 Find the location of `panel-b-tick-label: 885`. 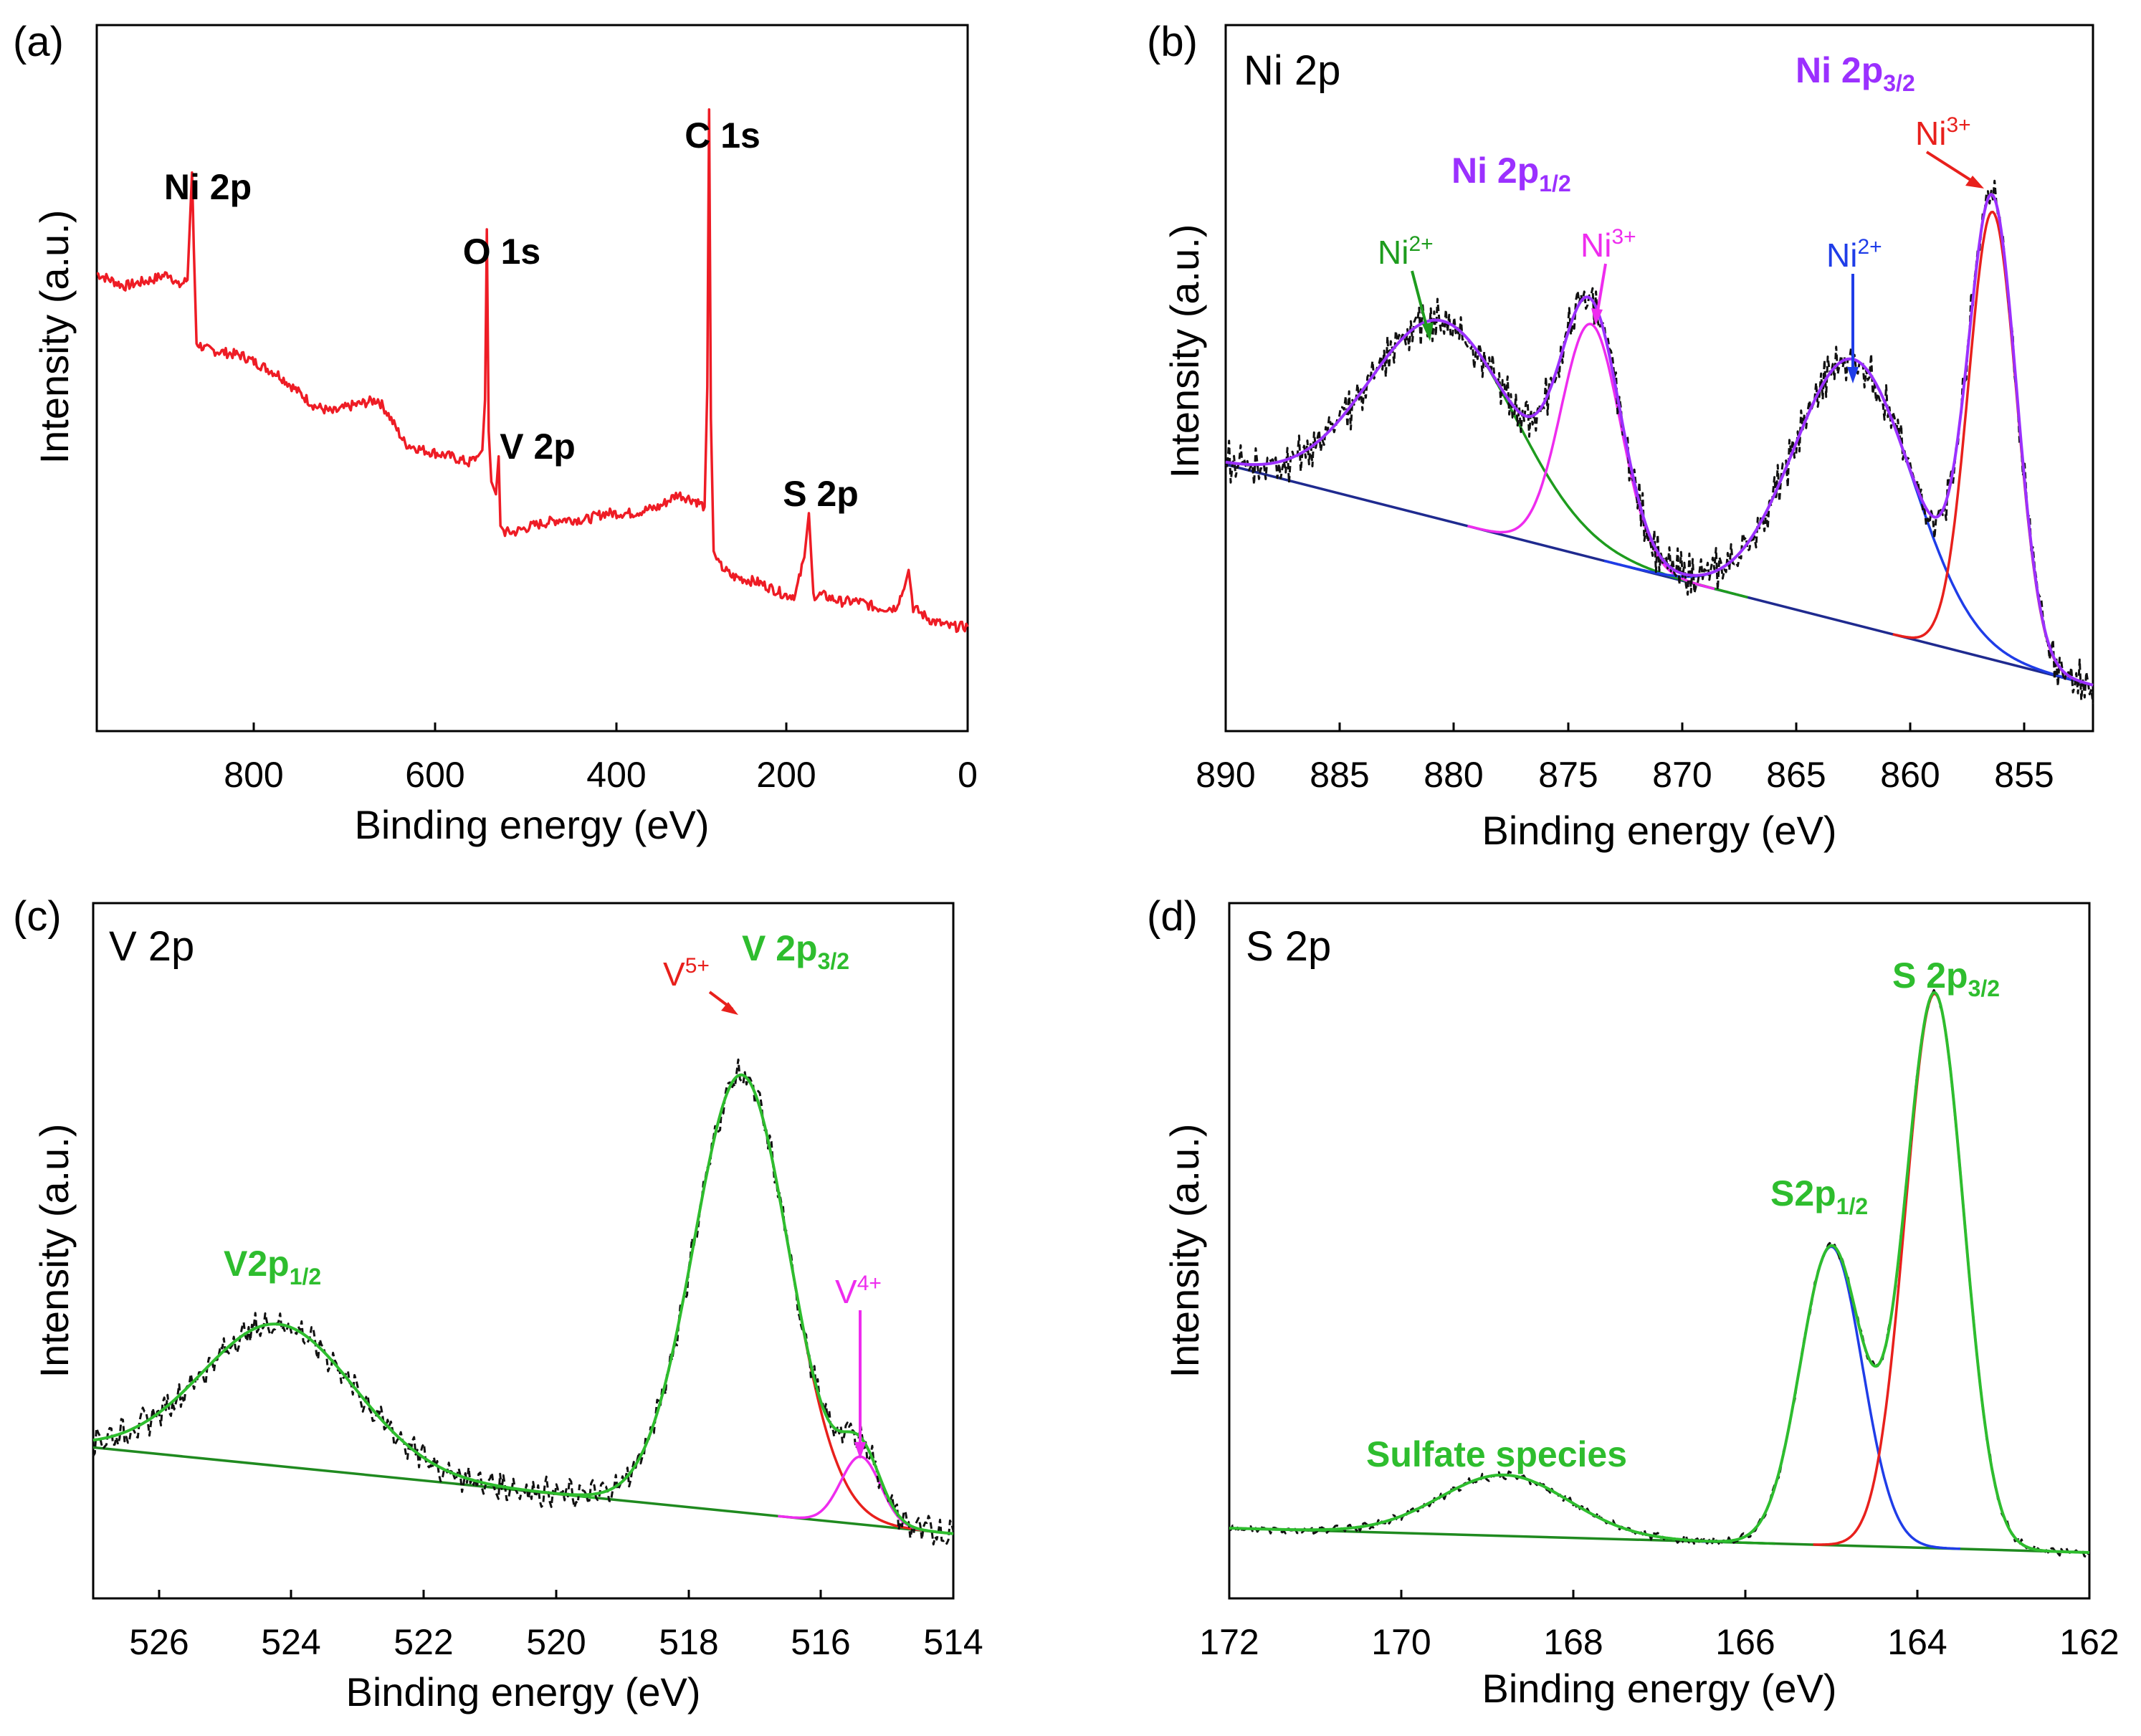

panel-b-tick-label: 885 is located at coordinates (1339, 775).